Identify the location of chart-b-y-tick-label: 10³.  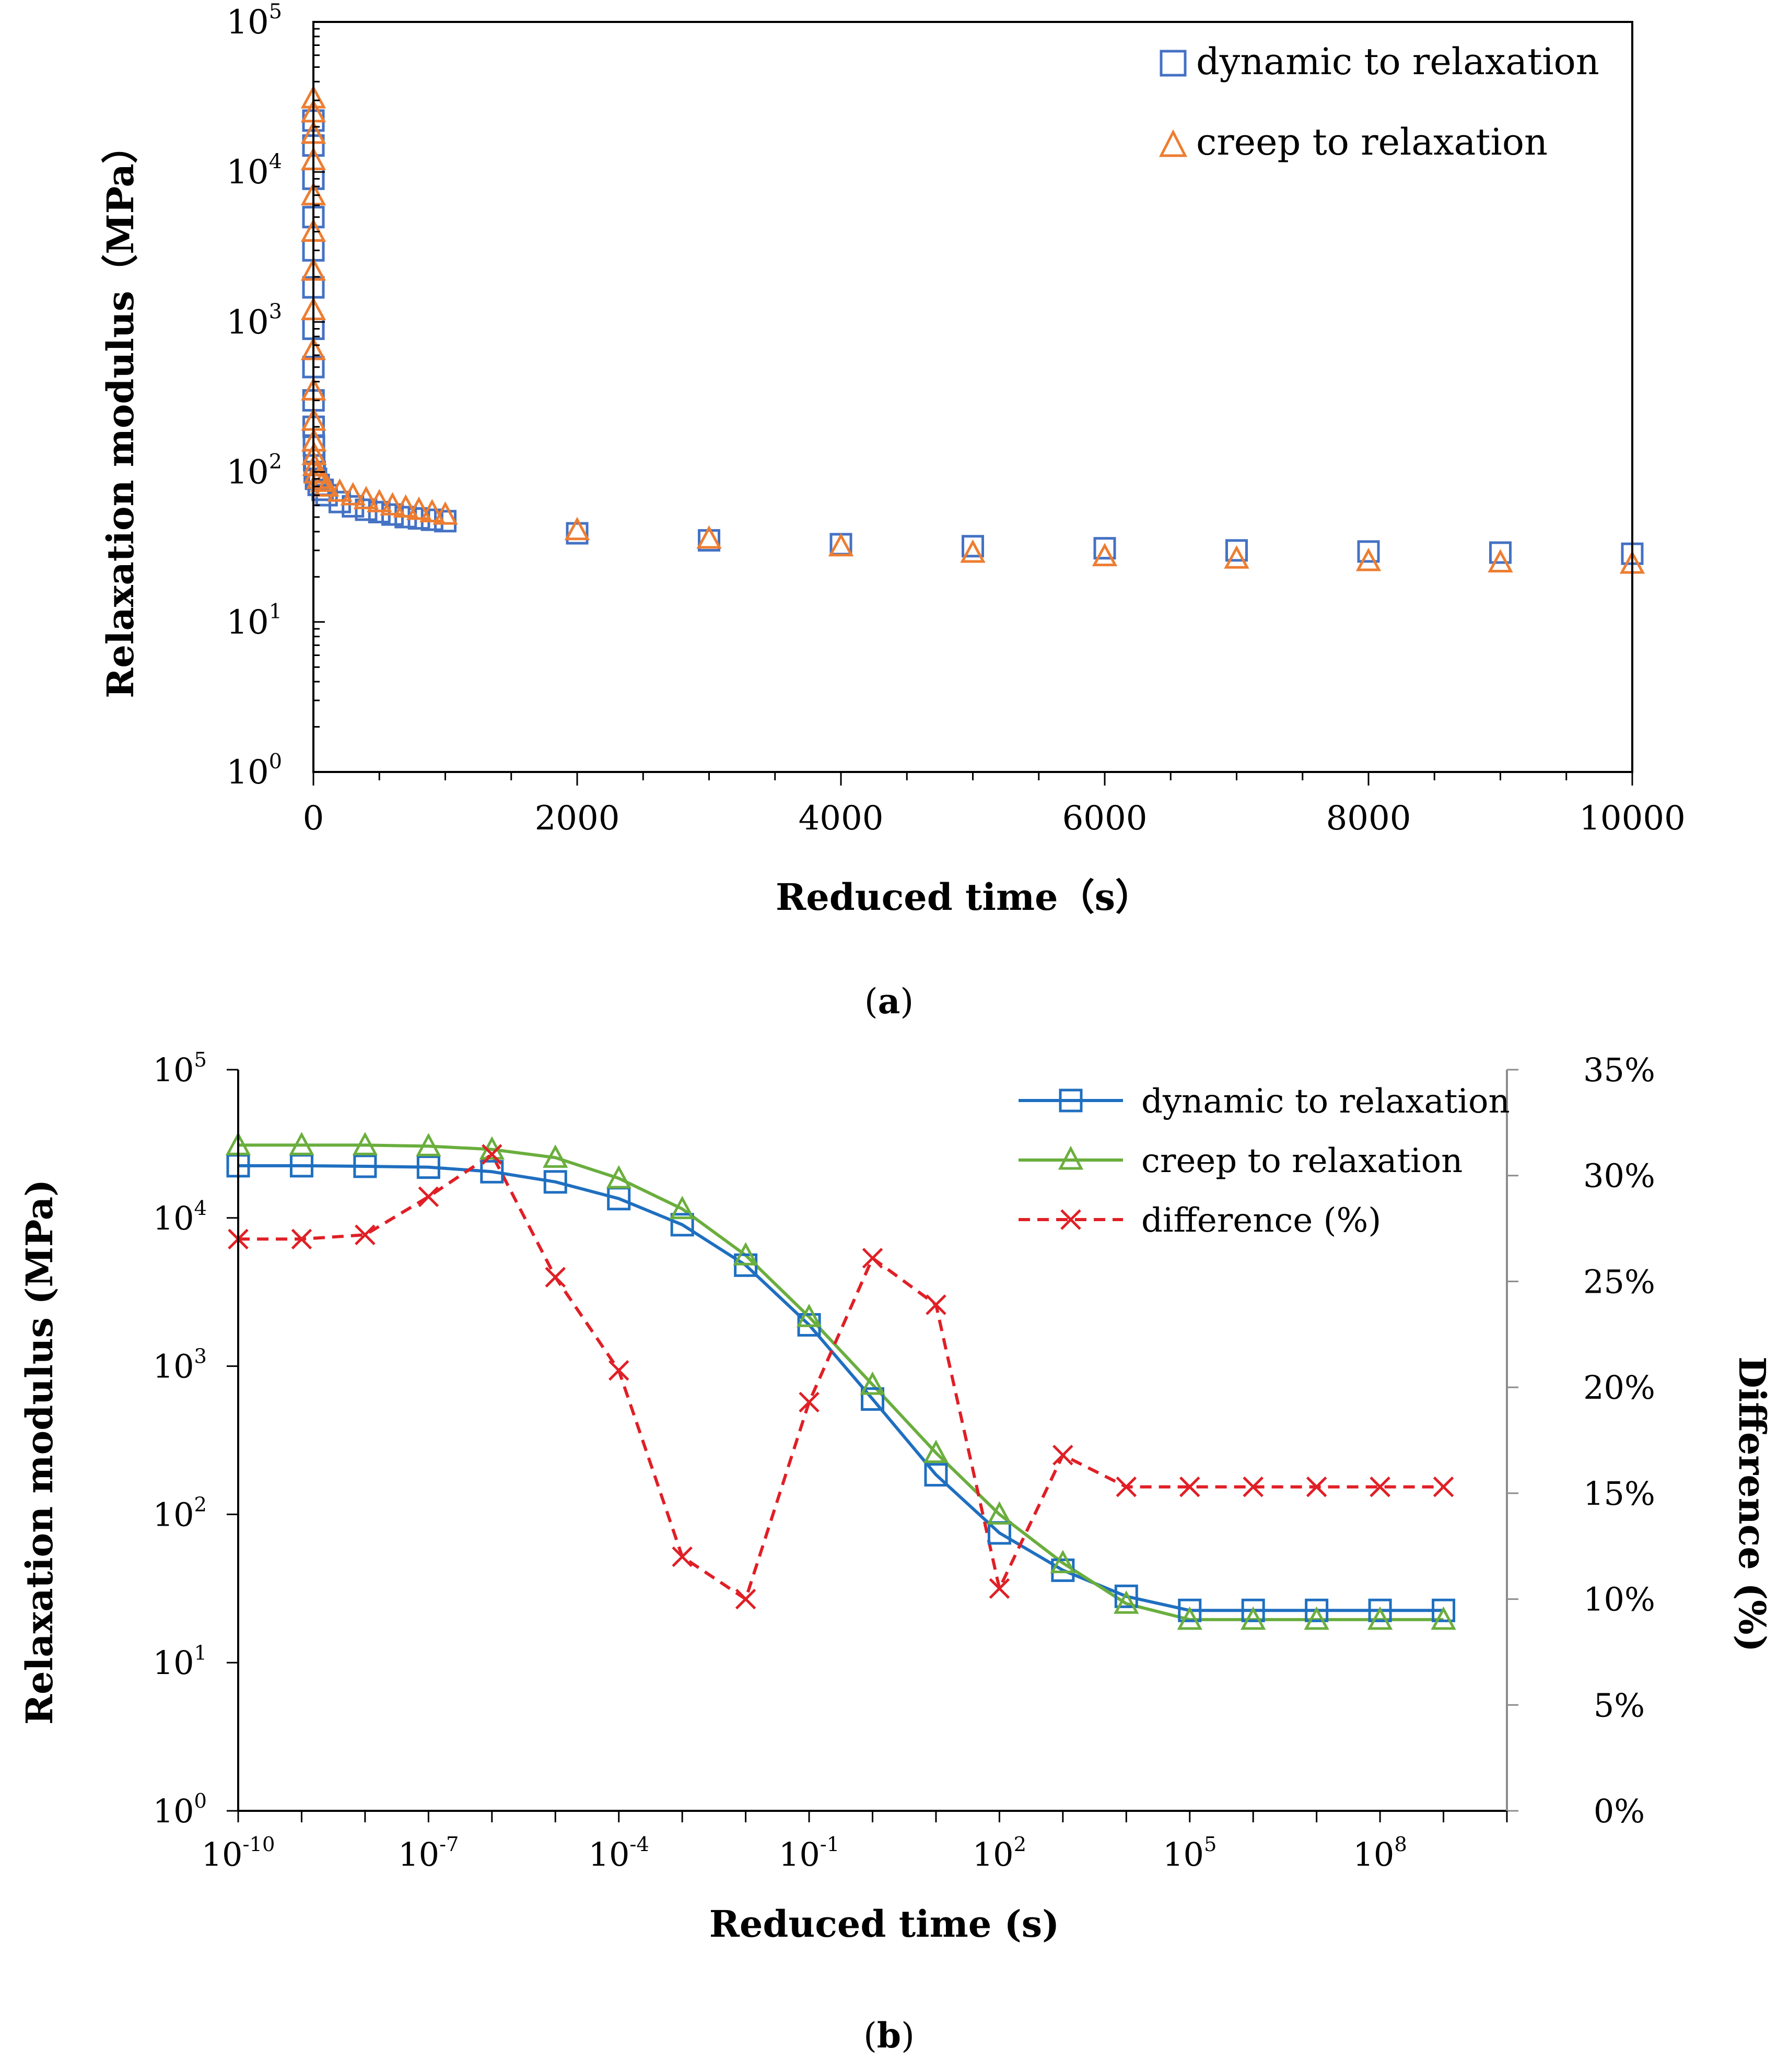
(180, 1366).